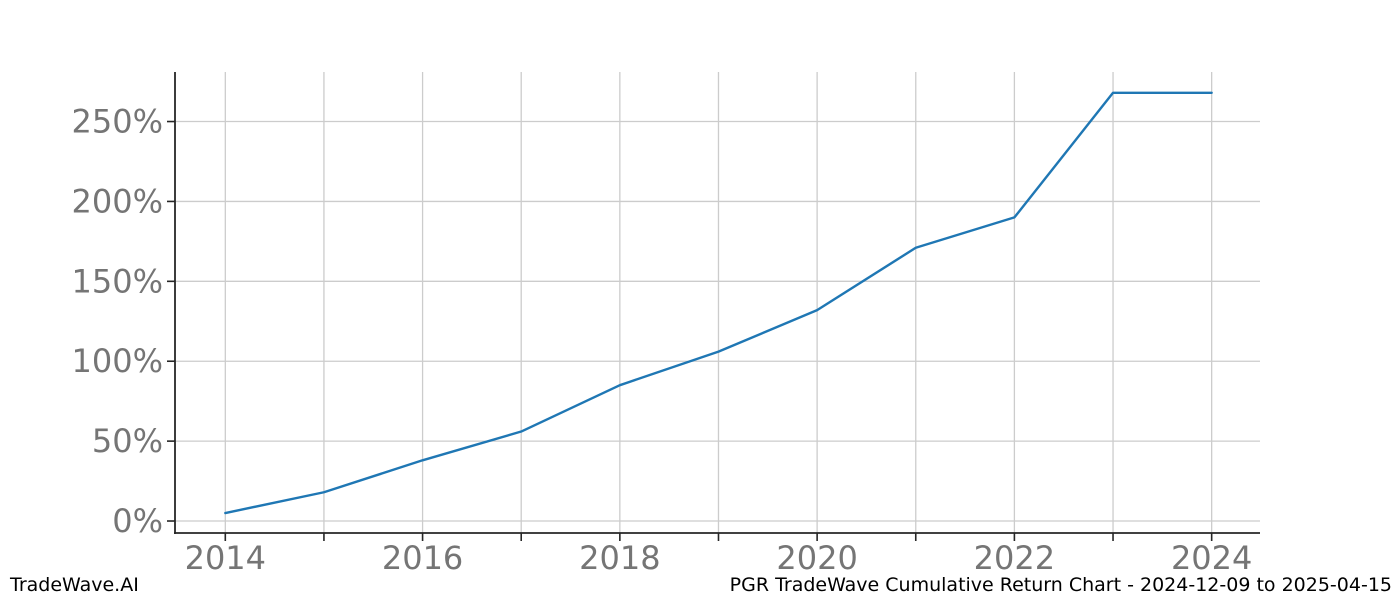  Describe the element at coordinates (1014, 558) in the screenshot. I see `x-tick-label: 2022` at that location.